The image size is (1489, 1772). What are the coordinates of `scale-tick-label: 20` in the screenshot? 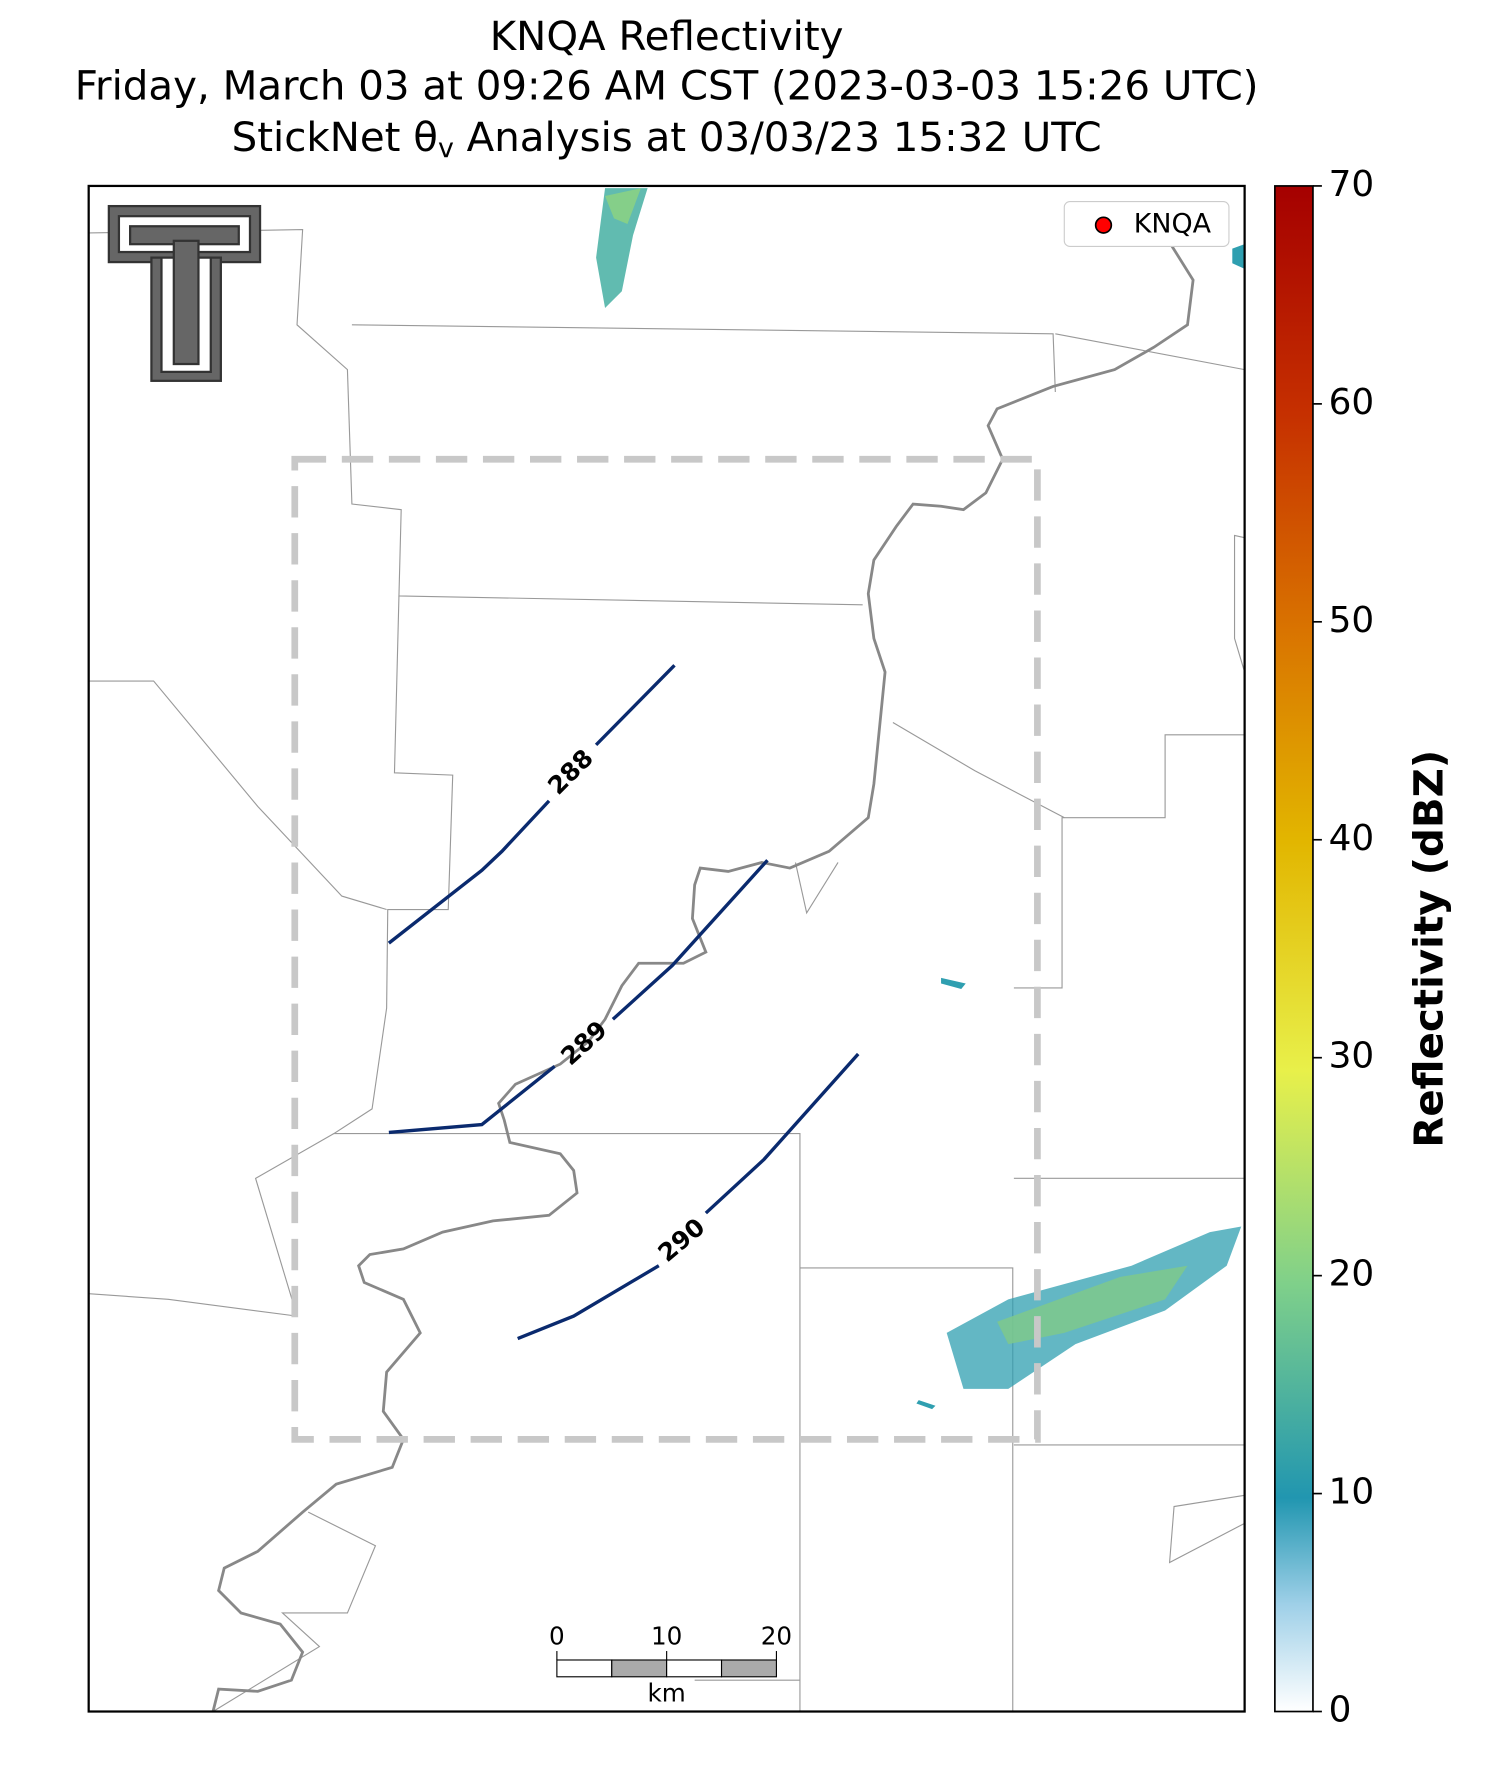 It's located at (776, 1636).